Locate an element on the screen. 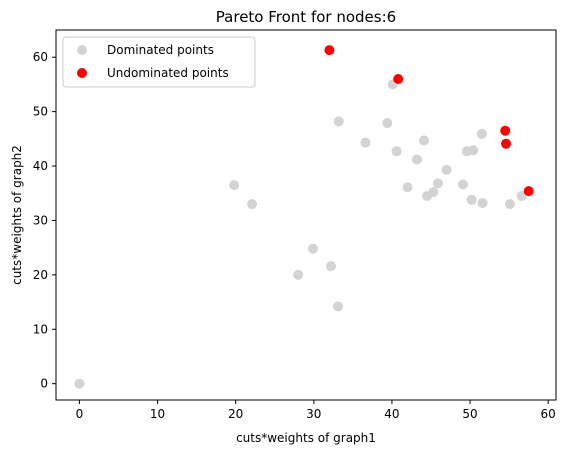 Image resolution: width=566 pixels, height=455 pixels. legend-marker-undominated is located at coordinates (82, 73).